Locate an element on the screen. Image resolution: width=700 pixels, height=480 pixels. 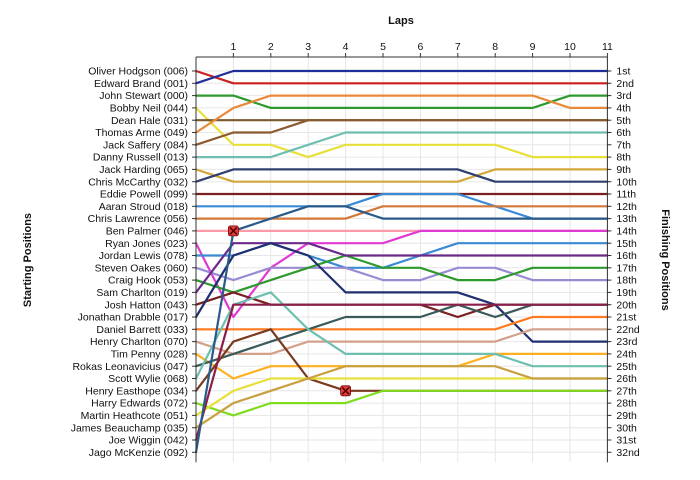
lap-tick-label: 4 is located at coordinates (346, 47).